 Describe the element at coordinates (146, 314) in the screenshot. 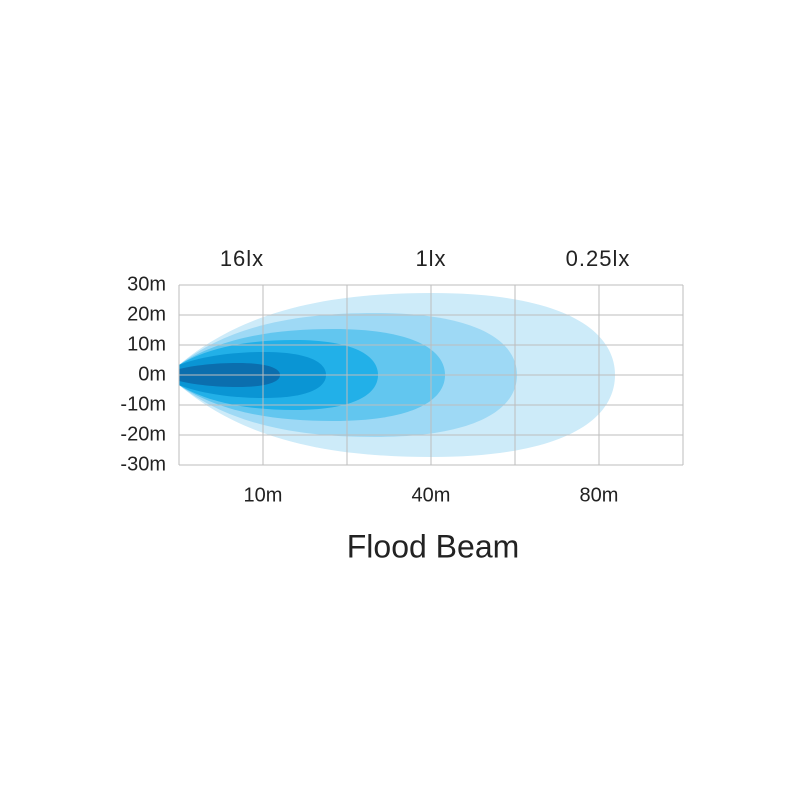

I see `y-label: 20m` at that location.